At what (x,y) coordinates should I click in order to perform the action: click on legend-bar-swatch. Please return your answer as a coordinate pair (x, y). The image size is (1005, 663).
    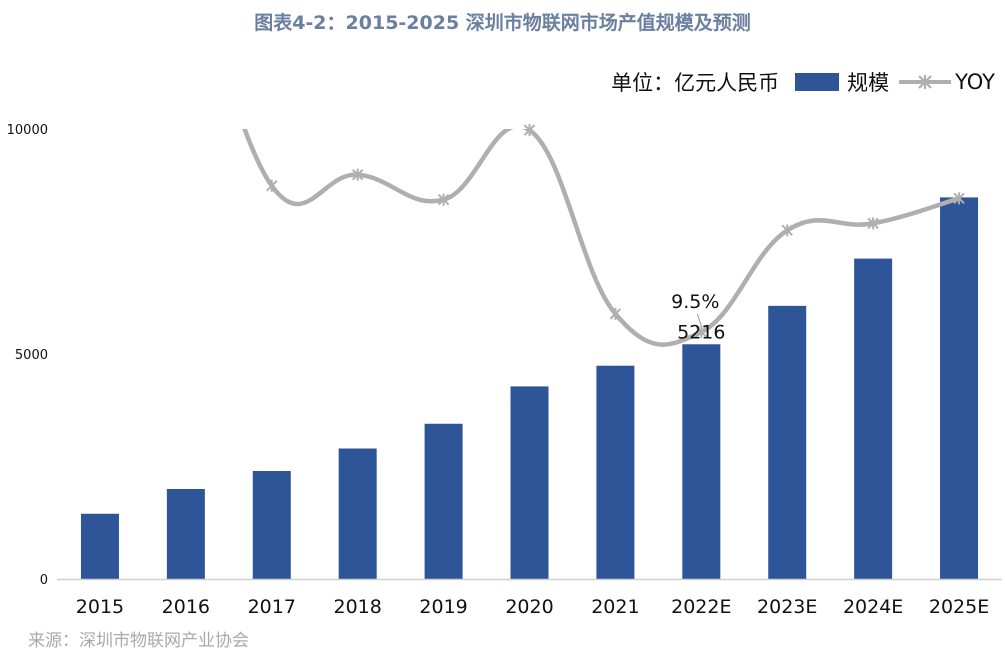
    Looking at the image, I should click on (817, 82).